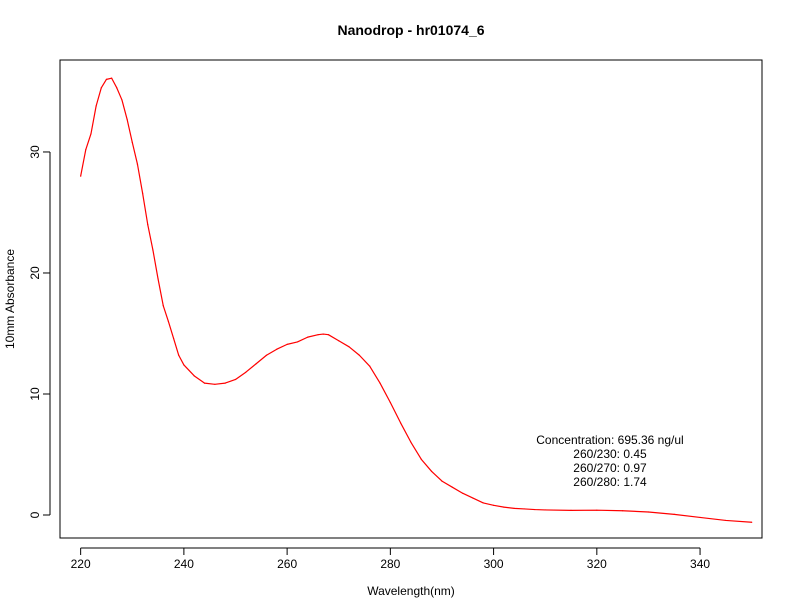  I want to click on annotation-ratio-260-280: 260/280: 1.74, so click(610, 482).